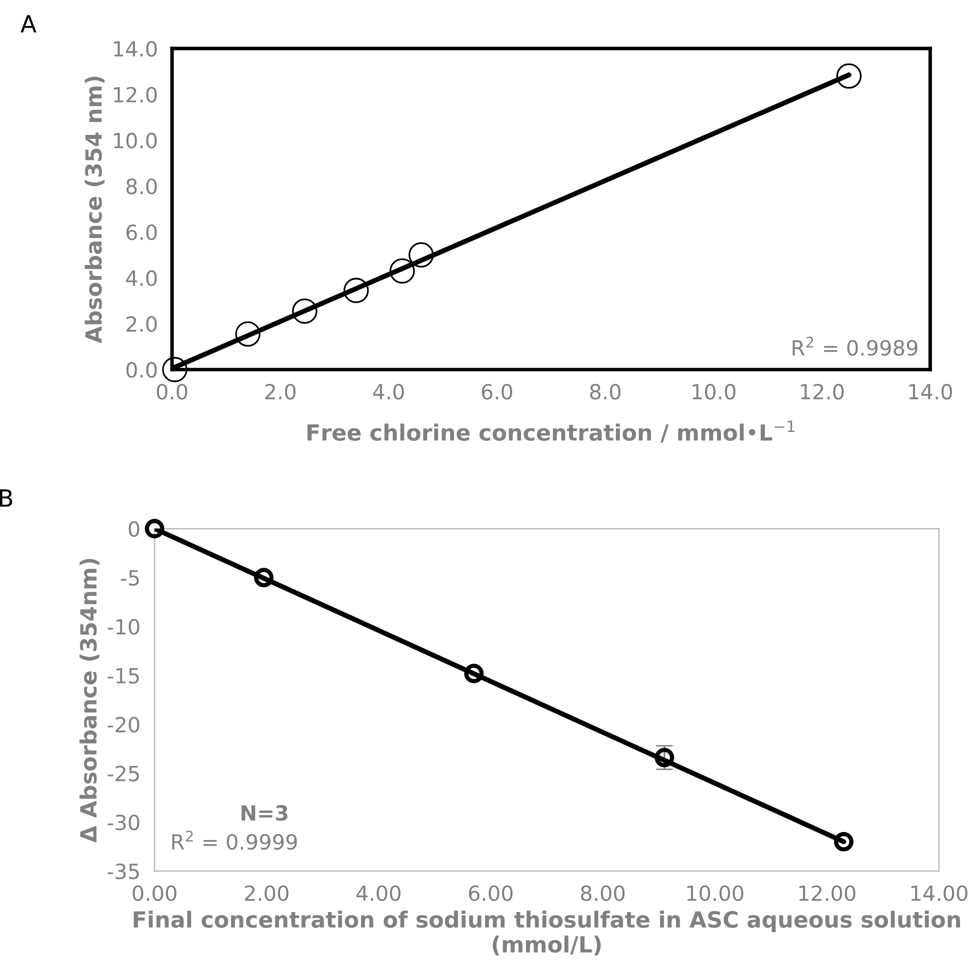  What do you see at coordinates (129, 578) in the screenshot?
I see `y-tick-label: -5` at bounding box center [129, 578].